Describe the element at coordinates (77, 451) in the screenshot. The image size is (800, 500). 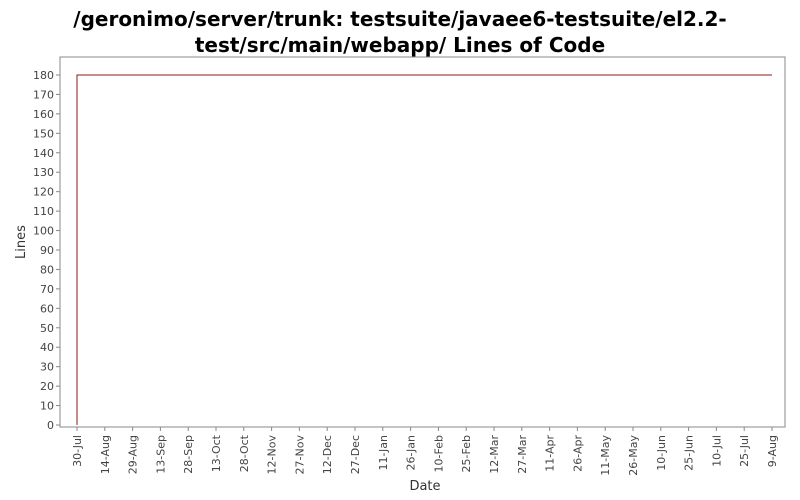
I see `x-tick-label: 30-Jul` at that location.